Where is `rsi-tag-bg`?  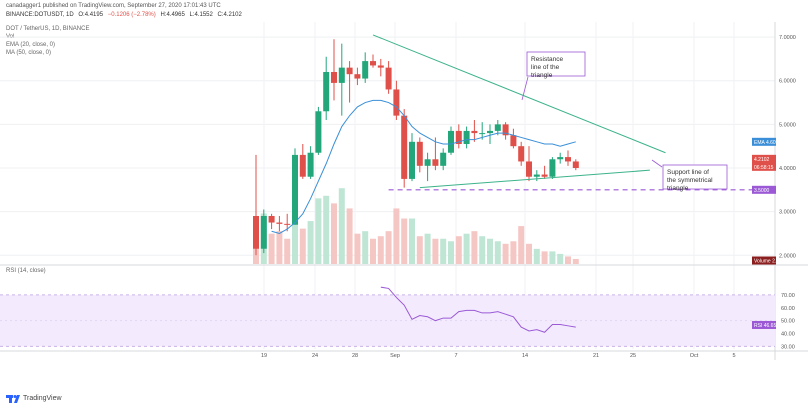
rsi-tag-bg is located at coordinates (764, 324).